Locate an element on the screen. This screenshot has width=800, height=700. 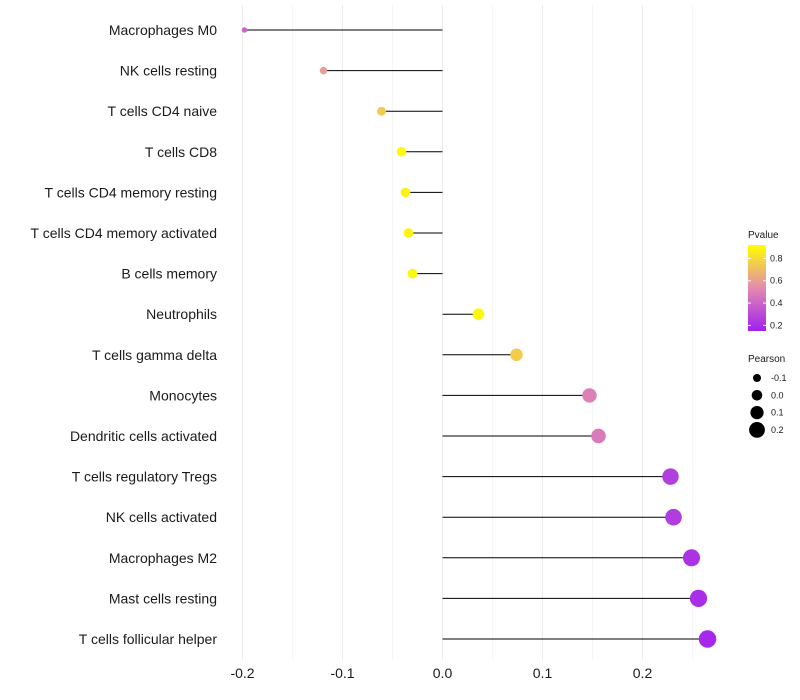
size-legend-label: 0.2 is located at coordinates (777, 430).